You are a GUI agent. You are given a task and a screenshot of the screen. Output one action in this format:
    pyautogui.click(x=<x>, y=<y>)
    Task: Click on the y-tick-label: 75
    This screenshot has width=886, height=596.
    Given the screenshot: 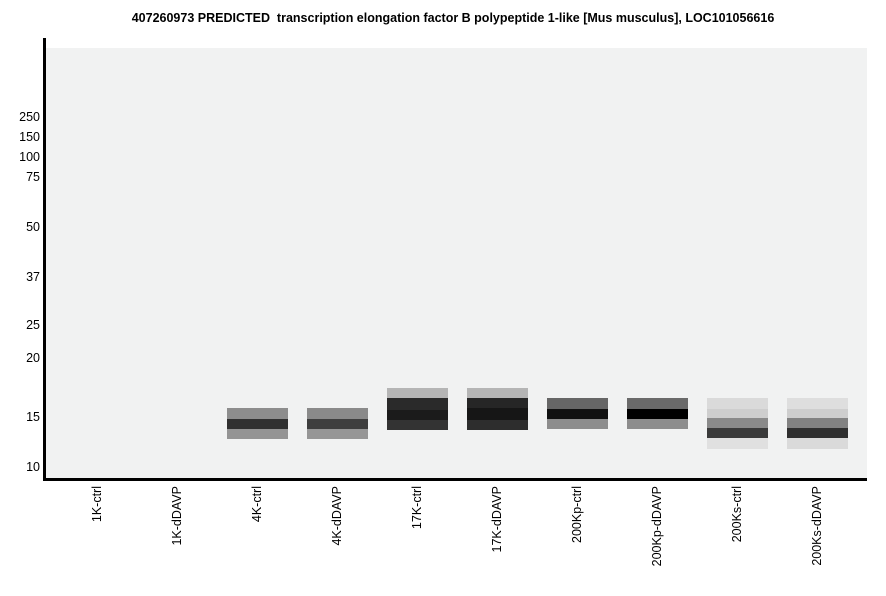 What is the action you would take?
    pyautogui.click(x=33, y=177)
    